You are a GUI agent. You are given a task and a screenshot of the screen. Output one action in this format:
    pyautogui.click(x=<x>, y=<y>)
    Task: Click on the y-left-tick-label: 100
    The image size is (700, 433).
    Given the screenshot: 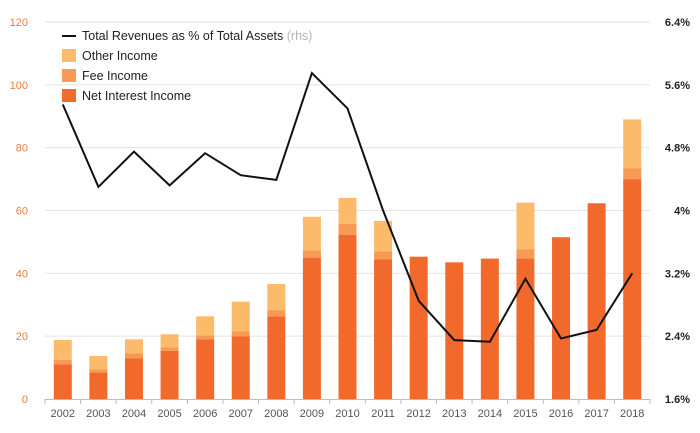 What is the action you would take?
    pyautogui.click(x=19, y=86)
    